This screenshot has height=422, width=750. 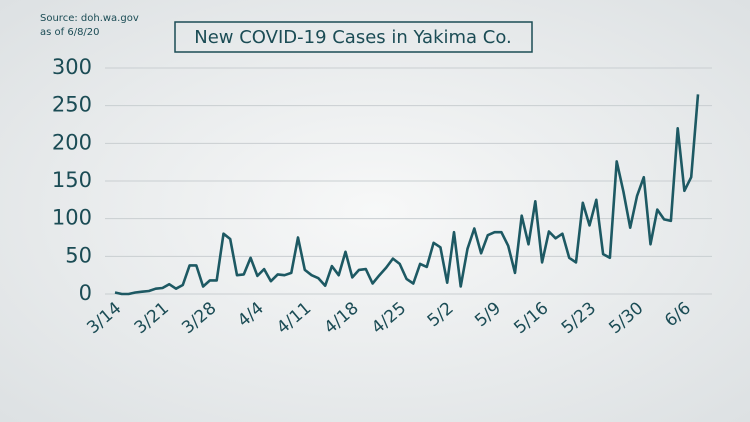 I want to click on note: as of 6/8/20, so click(x=70, y=32).